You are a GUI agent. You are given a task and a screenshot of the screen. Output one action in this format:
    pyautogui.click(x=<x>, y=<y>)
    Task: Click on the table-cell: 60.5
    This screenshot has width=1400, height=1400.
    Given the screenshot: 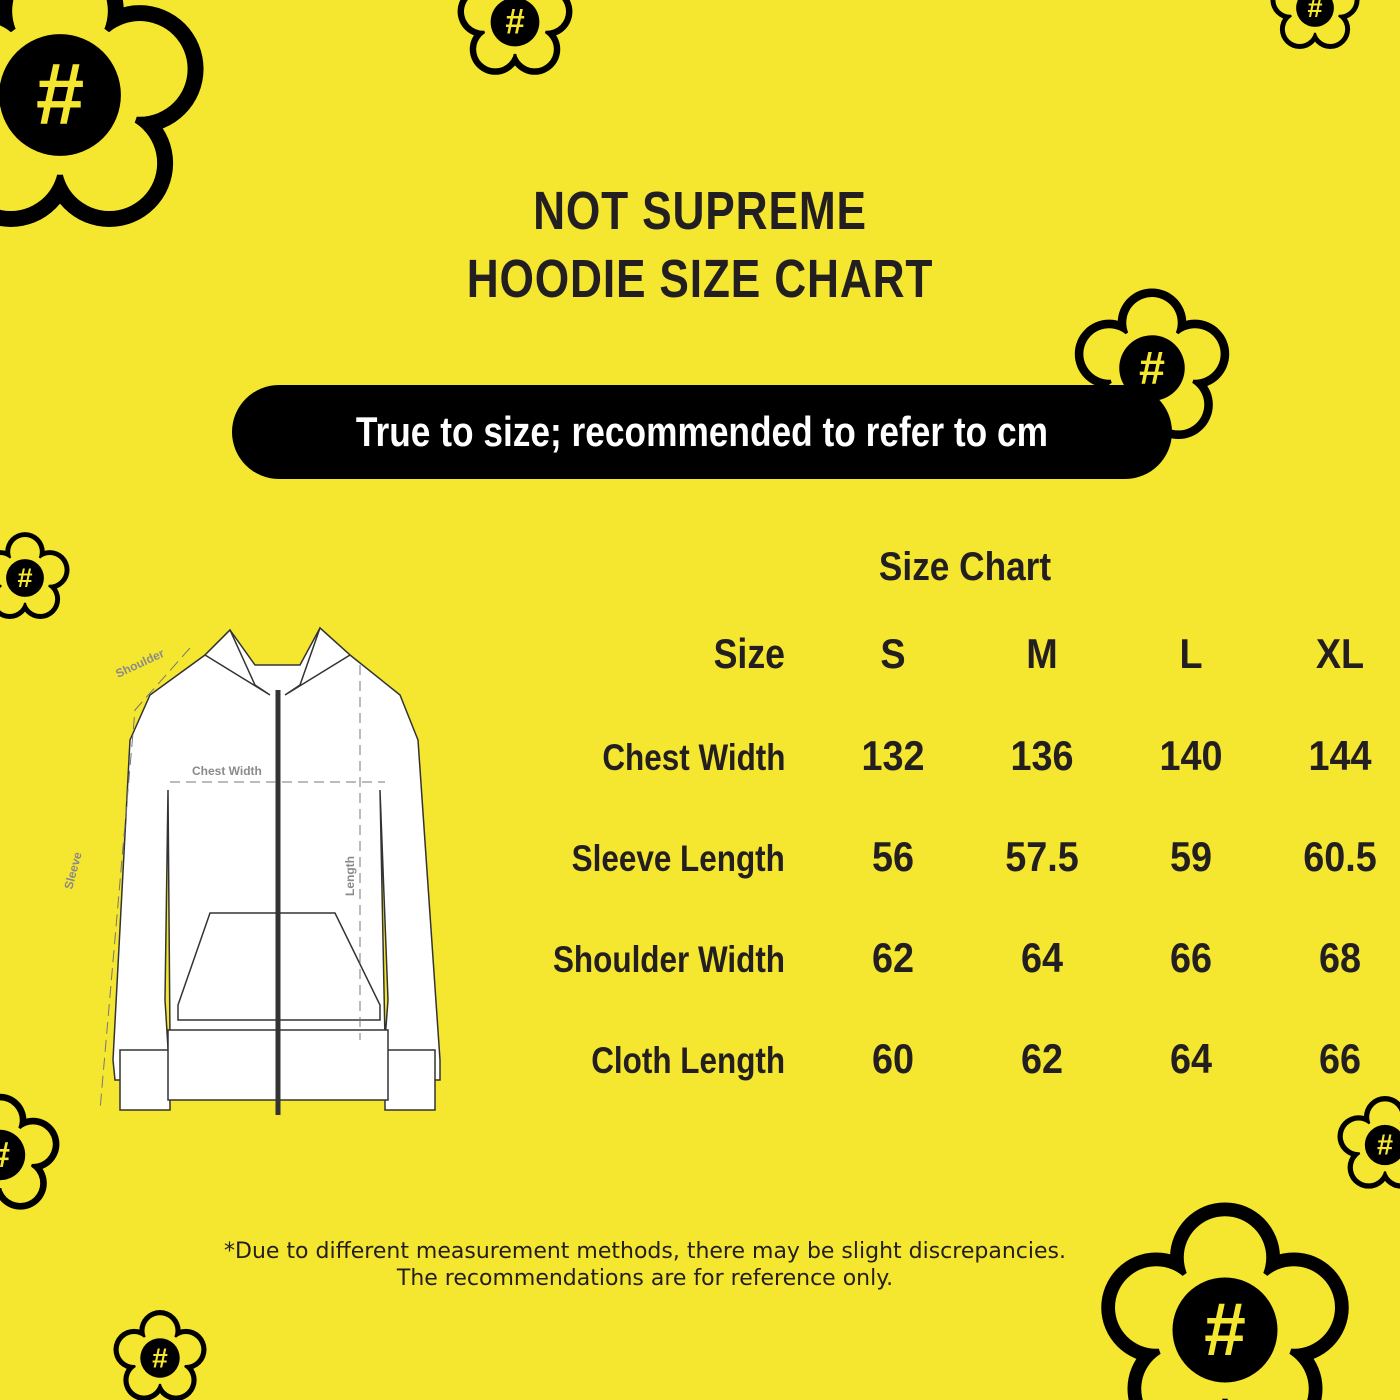 What is the action you would take?
    pyautogui.click(x=1340, y=856)
    